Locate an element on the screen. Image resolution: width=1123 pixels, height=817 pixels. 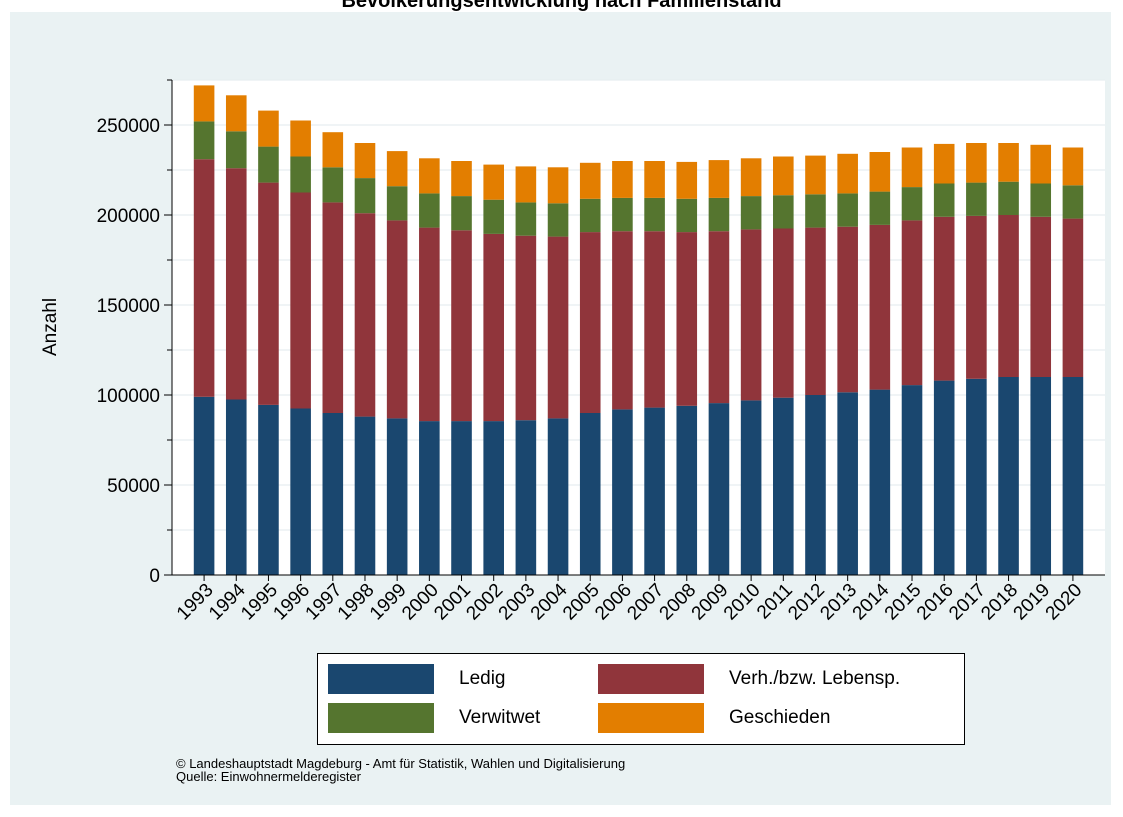
bar-verwitwet-1998 is located at coordinates (365, 196).